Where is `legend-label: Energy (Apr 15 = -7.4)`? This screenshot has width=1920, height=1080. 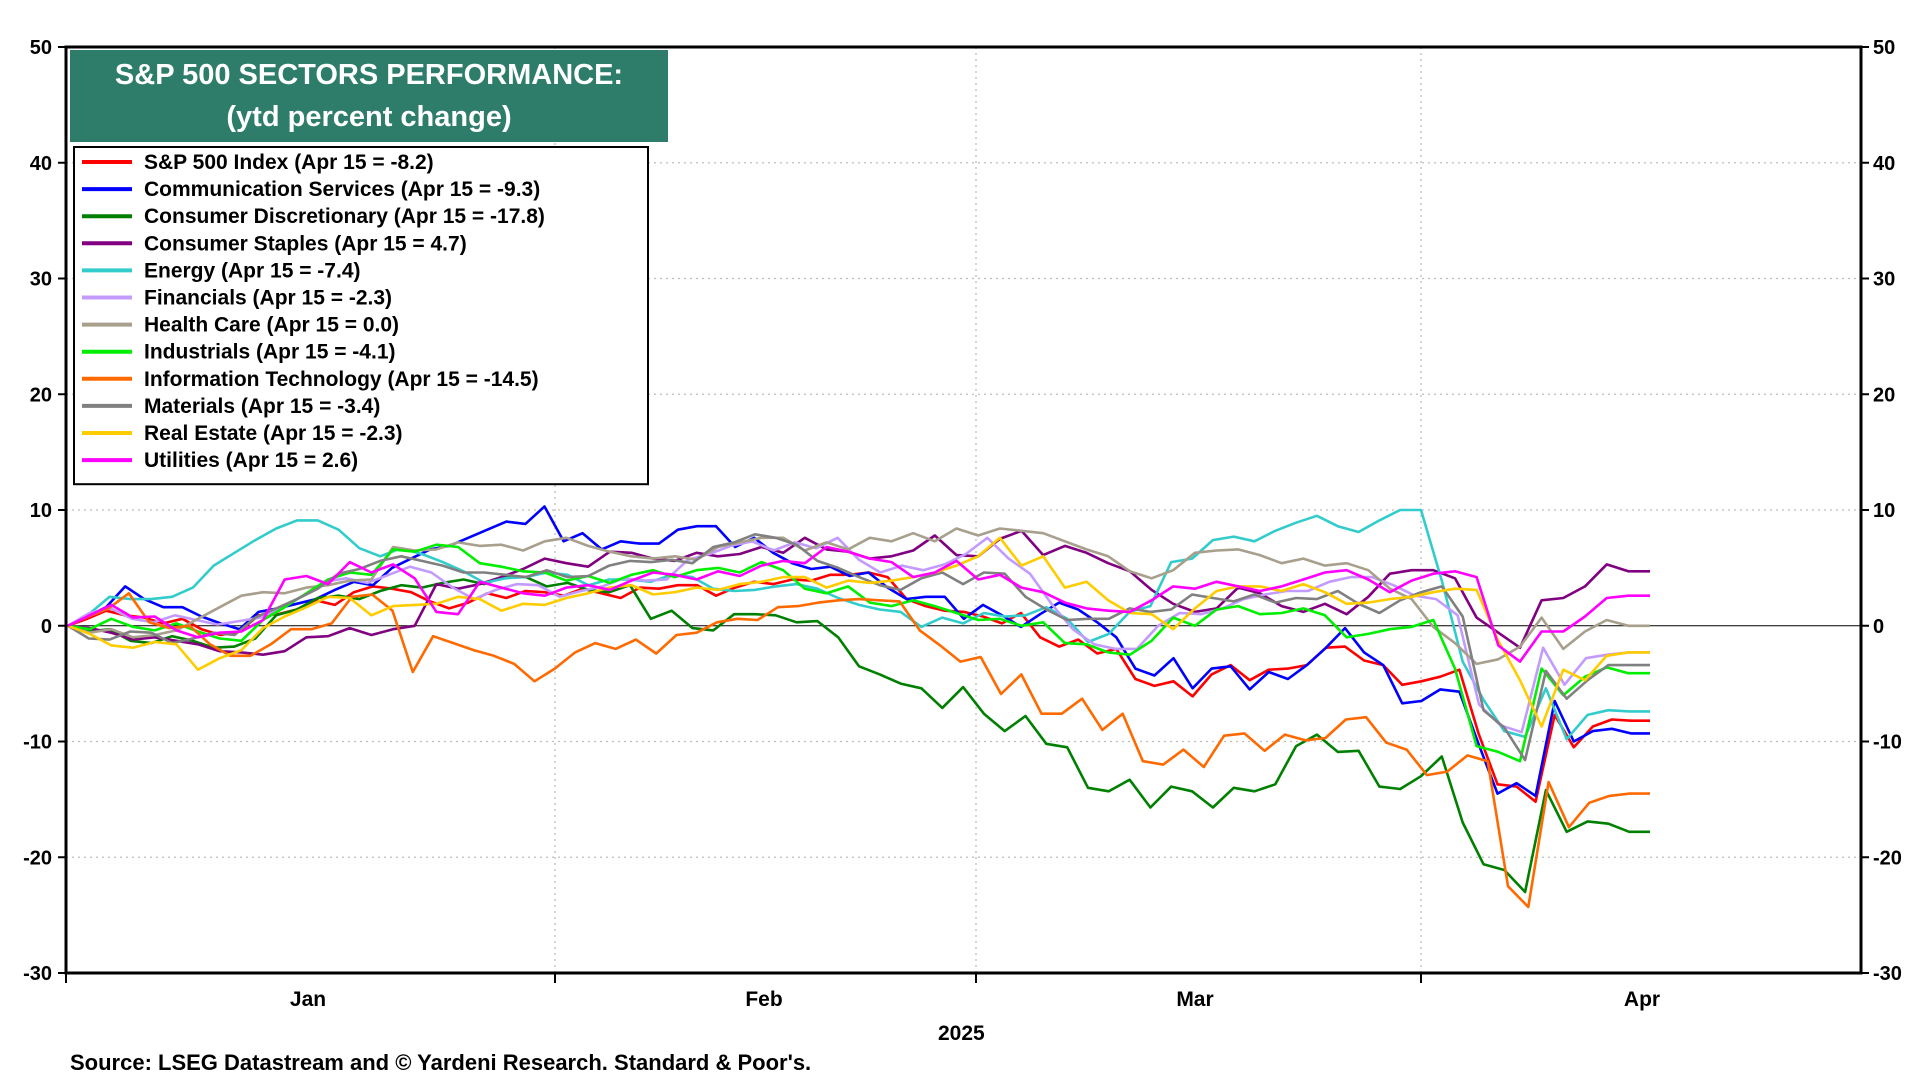 legend-label: Energy (Apr 15 = -7.4) is located at coordinates (252, 270).